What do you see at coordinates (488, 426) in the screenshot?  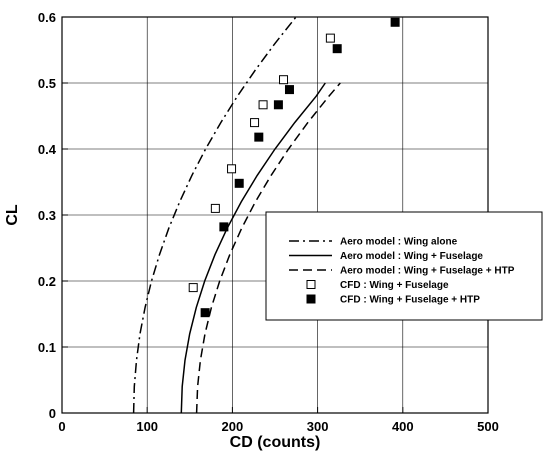 I see `x-tick-label: 500` at bounding box center [488, 426].